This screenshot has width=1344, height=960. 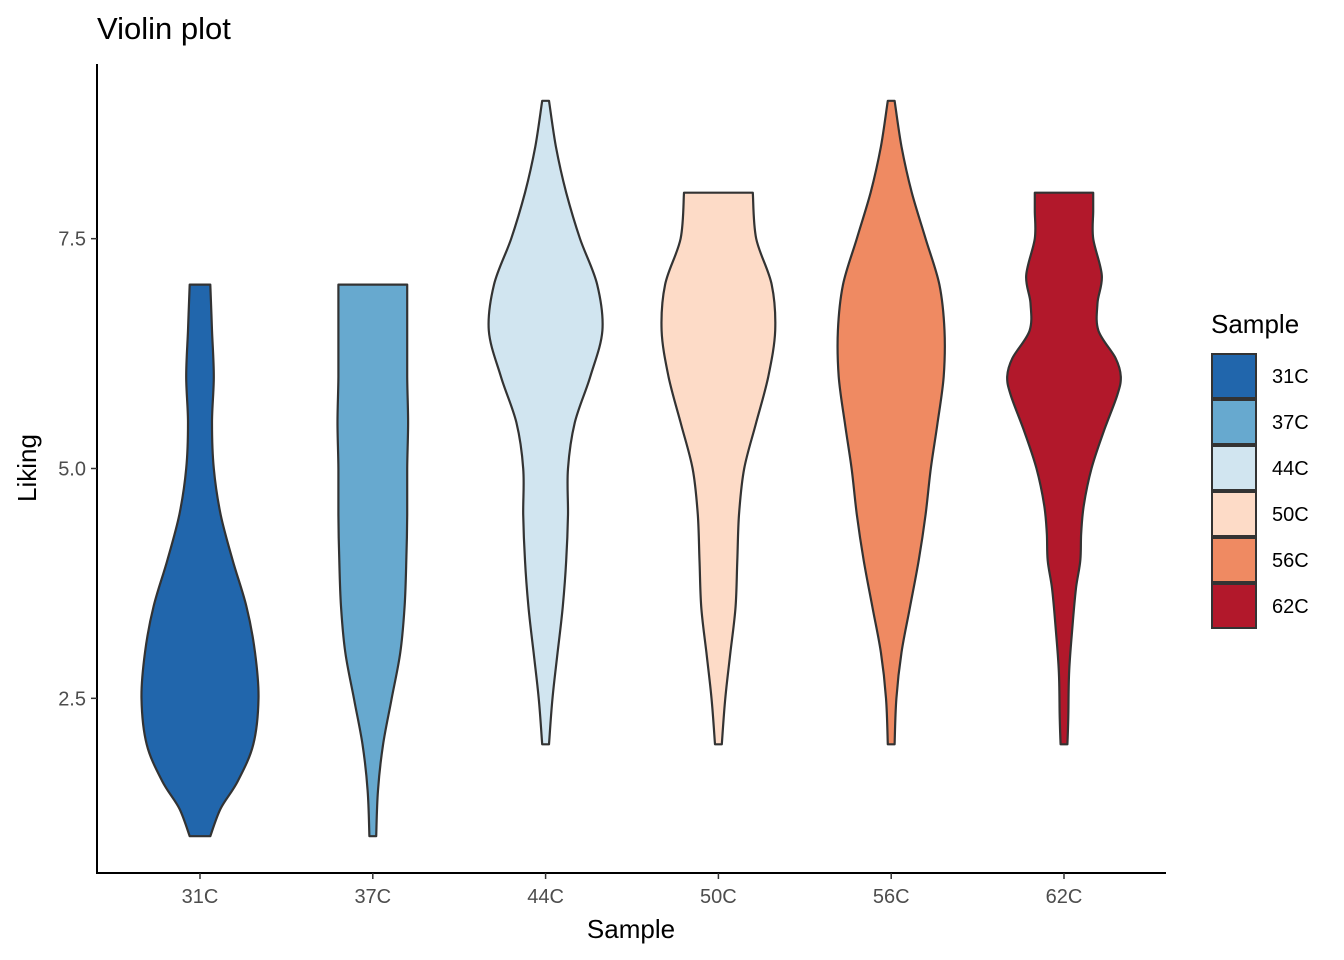 I want to click on legend-key-44C, so click(x=1234, y=468).